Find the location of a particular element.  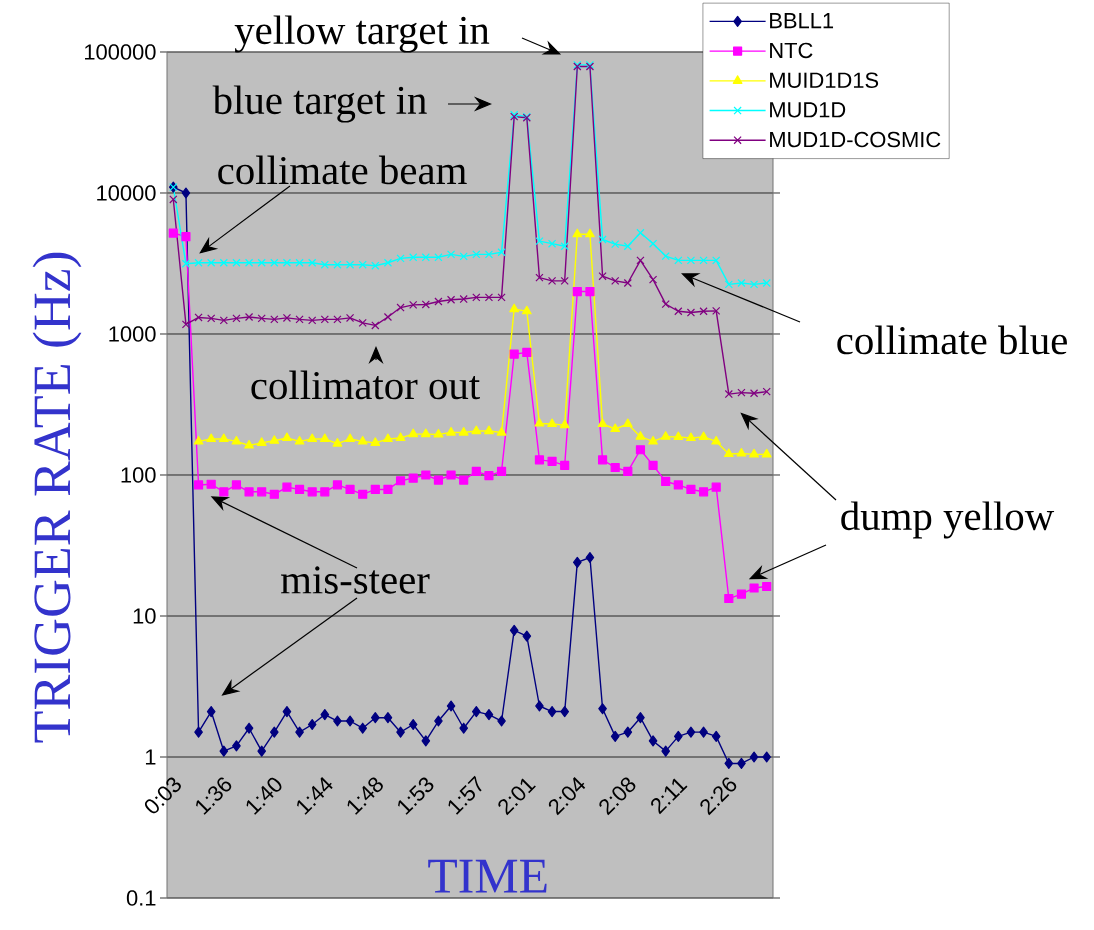

x-tick-label: 2:11 is located at coordinates (669, 796).